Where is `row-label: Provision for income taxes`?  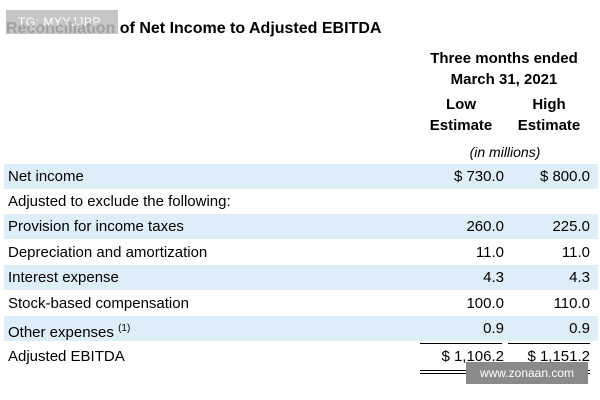
row-label: Provision for income taxes is located at coordinates (96, 226).